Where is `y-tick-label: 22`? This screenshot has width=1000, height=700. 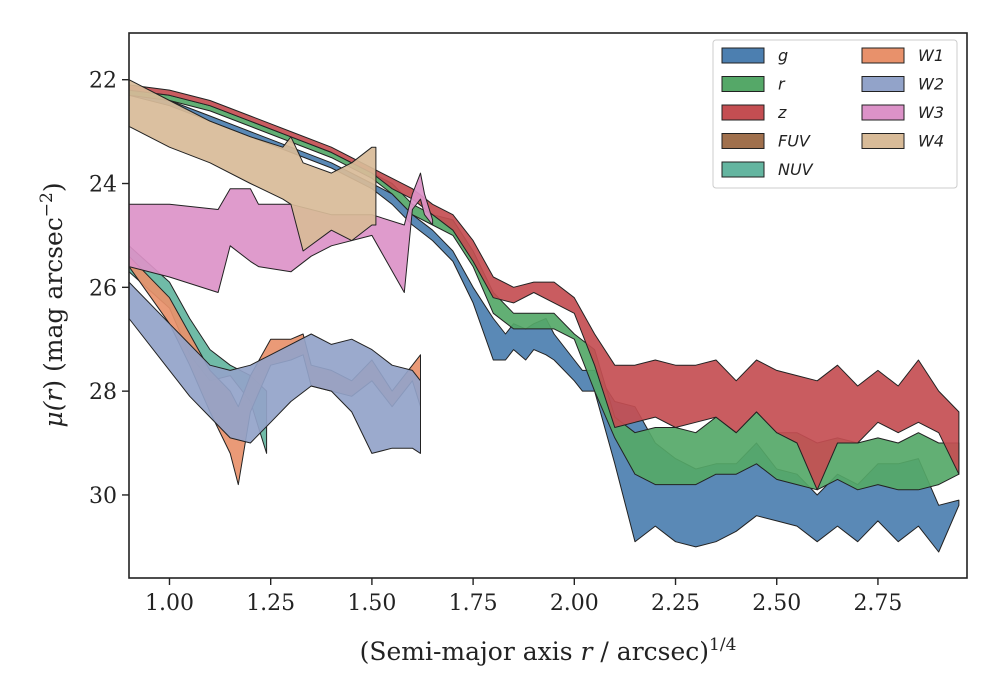 y-tick-label: 22 is located at coordinates (103, 81).